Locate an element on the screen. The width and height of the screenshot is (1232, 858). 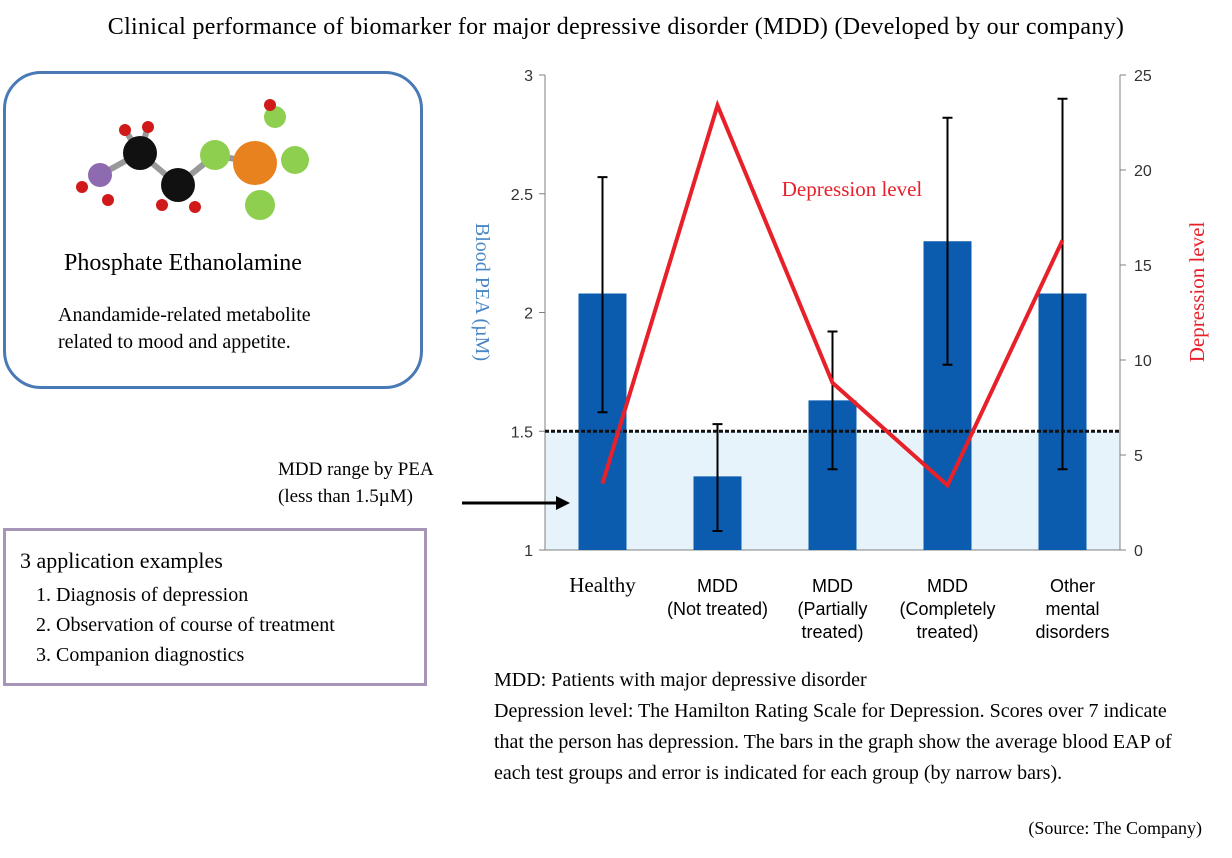
mdd-range-line2: (less than 1.5µM) is located at coordinates (345, 496).